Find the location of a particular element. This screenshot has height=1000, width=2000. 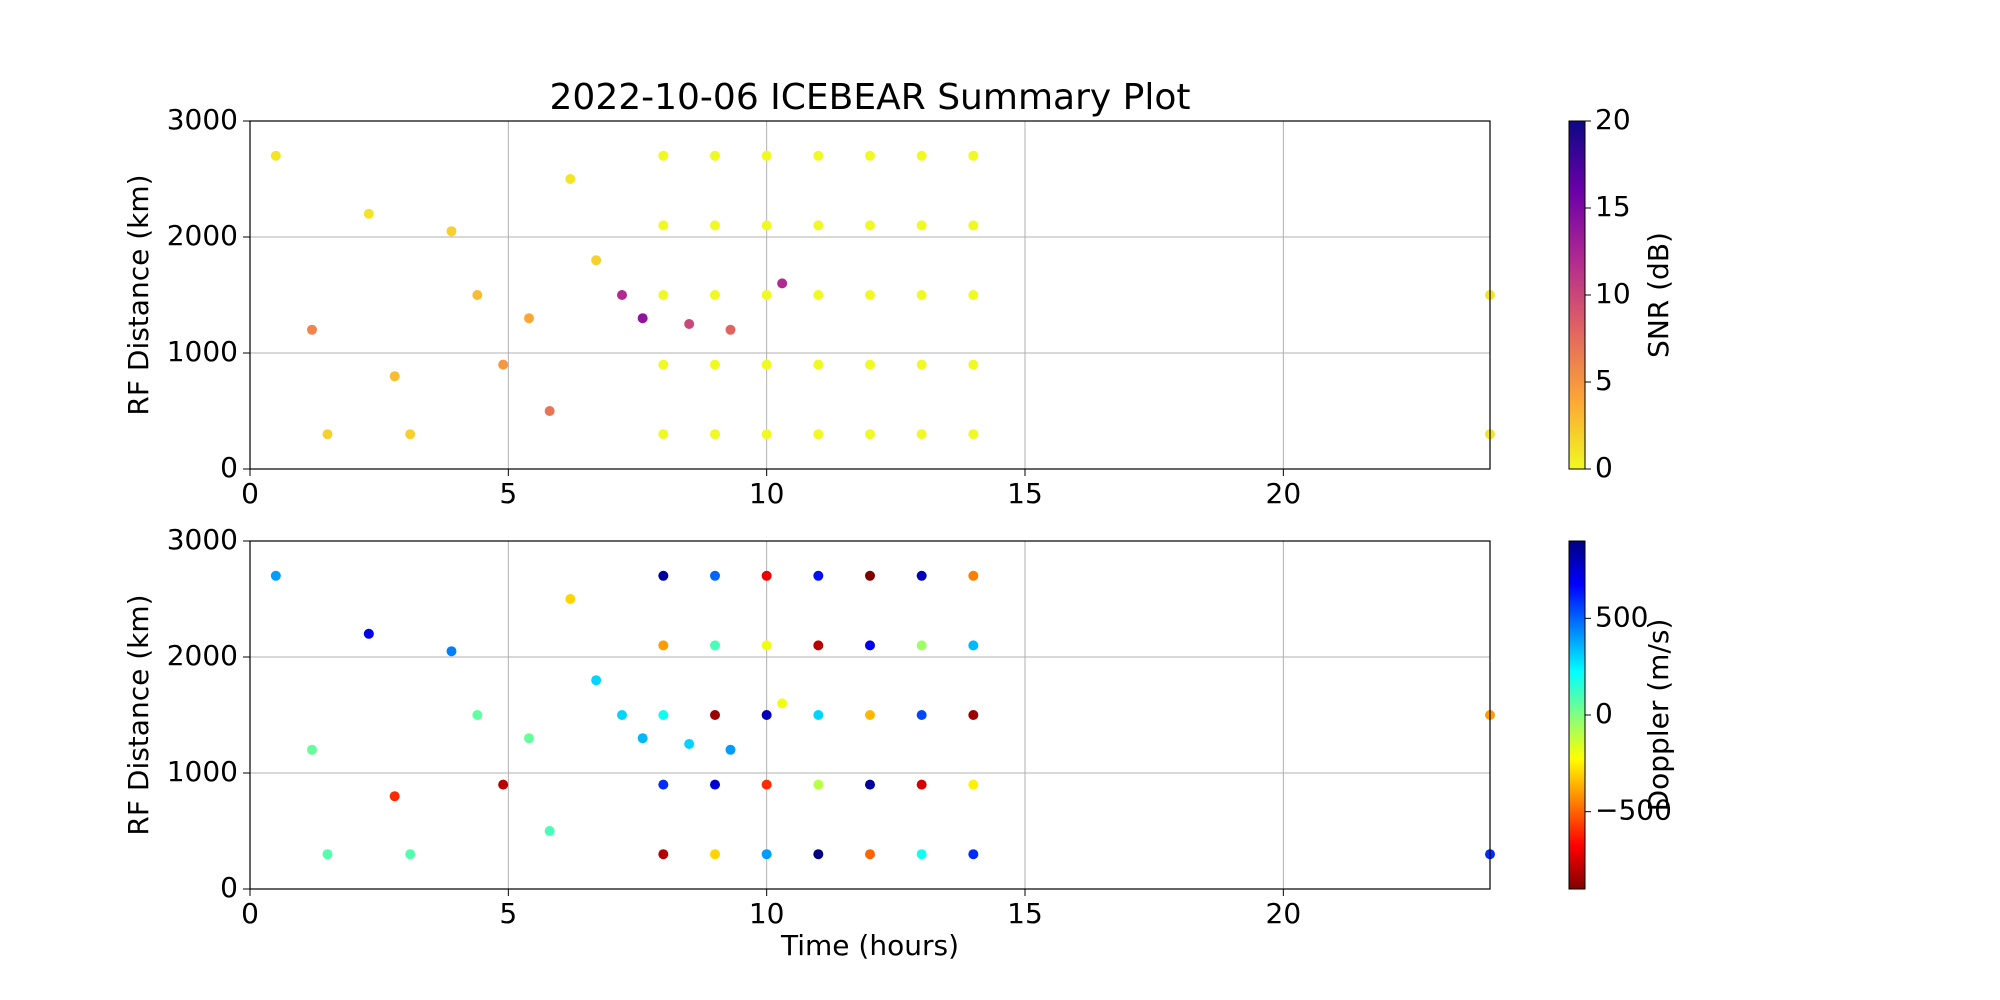

colorbar-tick-label: 10 is located at coordinates (1613, 293).